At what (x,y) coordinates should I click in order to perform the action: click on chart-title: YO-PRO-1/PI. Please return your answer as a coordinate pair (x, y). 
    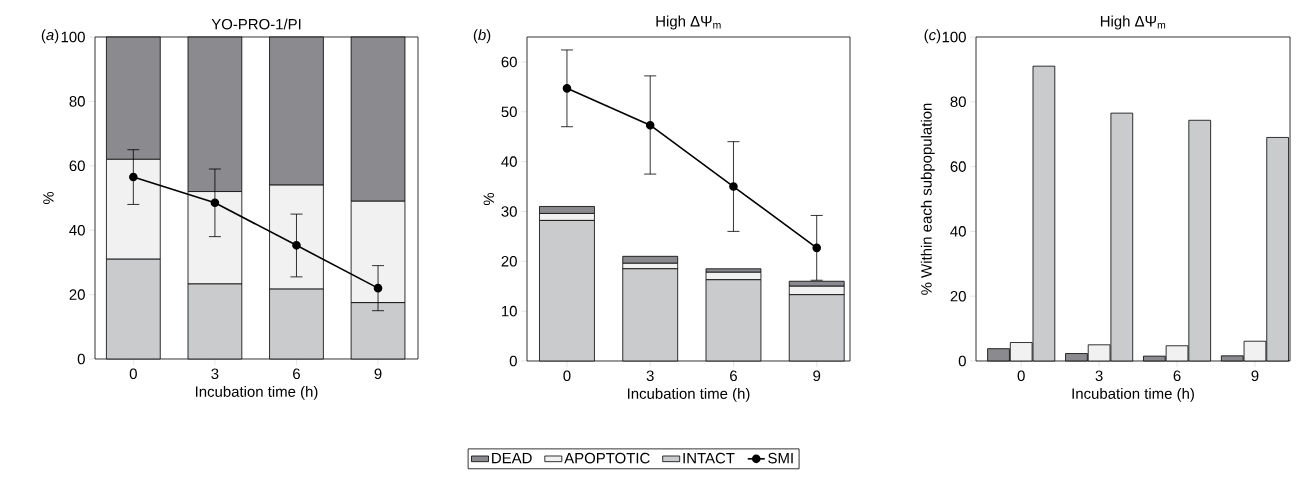
    Looking at the image, I should click on (256, 24).